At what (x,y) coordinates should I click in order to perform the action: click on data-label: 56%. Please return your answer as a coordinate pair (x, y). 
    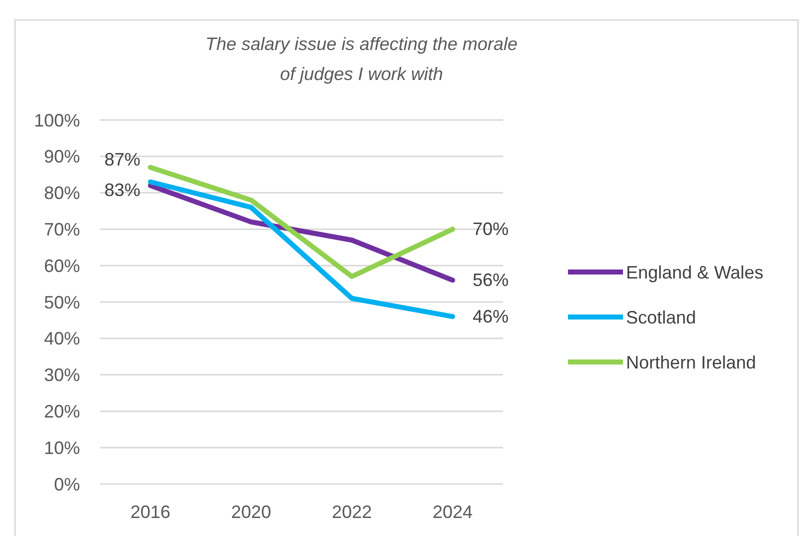
    Looking at the image, I should click on (490, 280).